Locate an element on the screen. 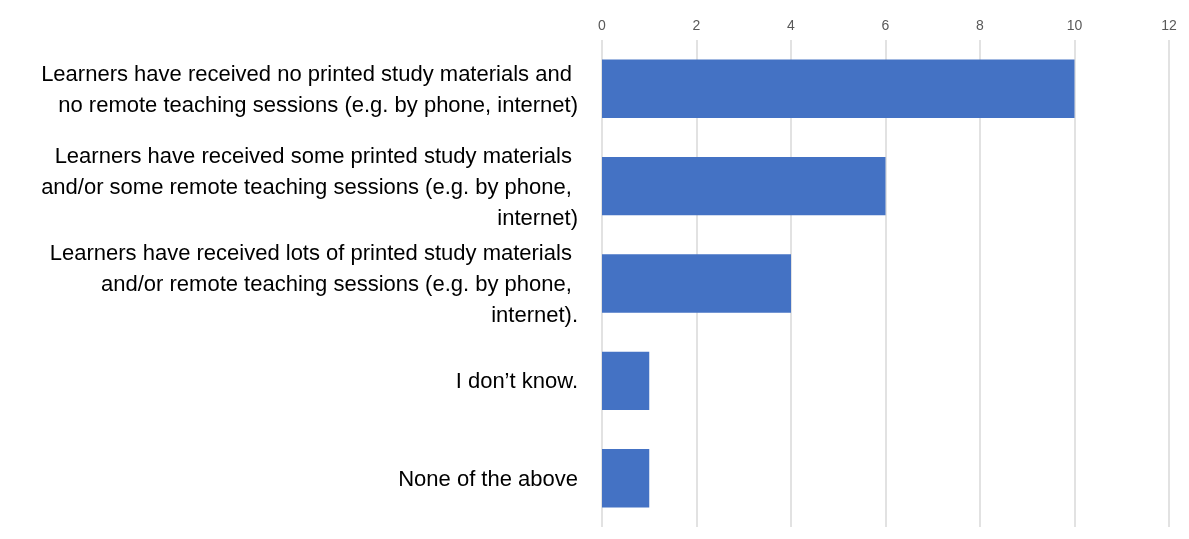 Image resolution: width=1189 pixels, height=539 pixels. y-tick-label: I don’t know. is located at coordinates (516, 381).